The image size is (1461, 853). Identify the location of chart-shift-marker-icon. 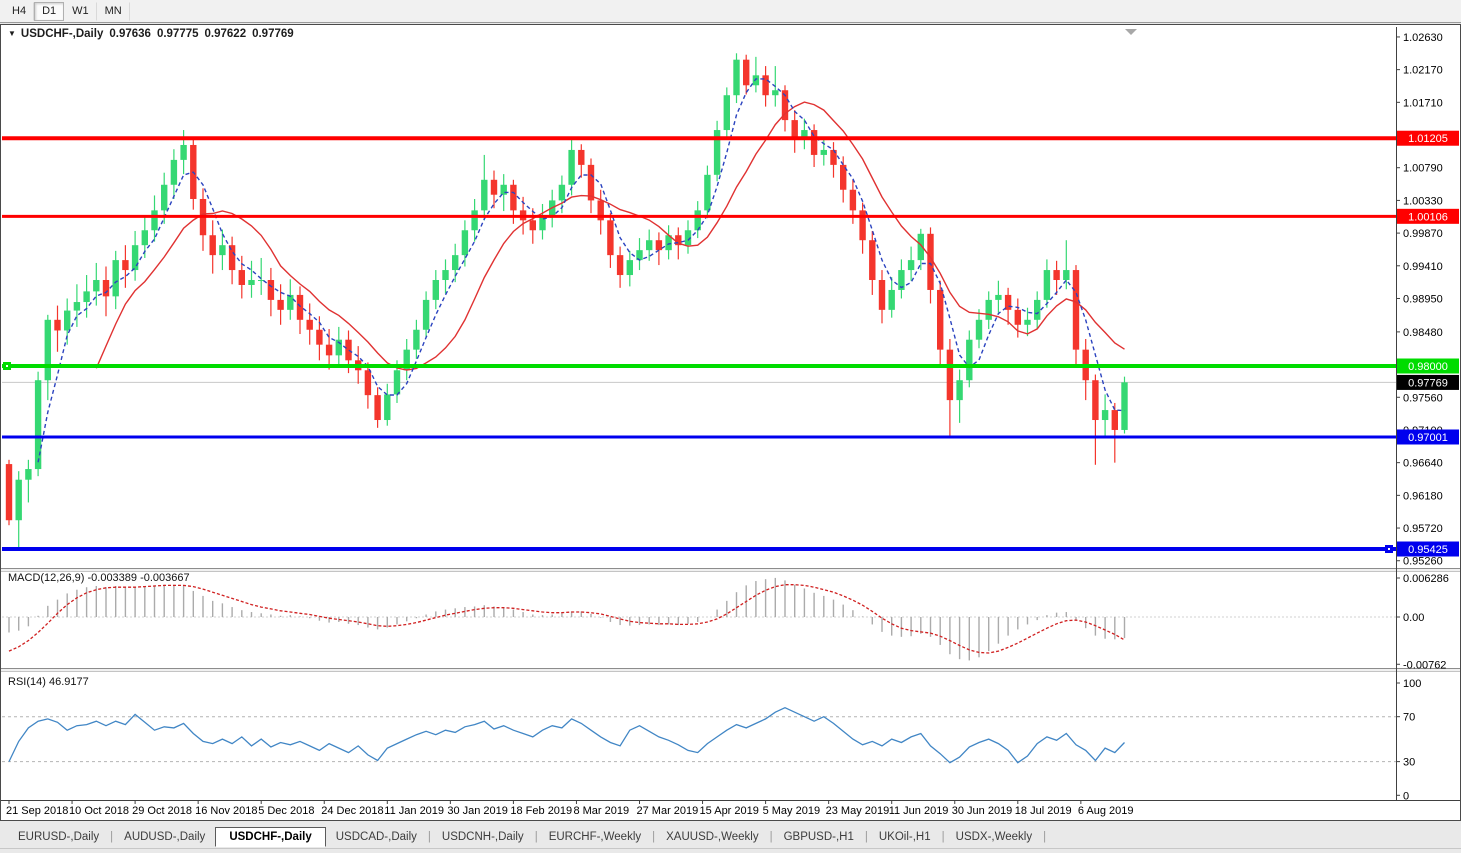
(1131, 32).